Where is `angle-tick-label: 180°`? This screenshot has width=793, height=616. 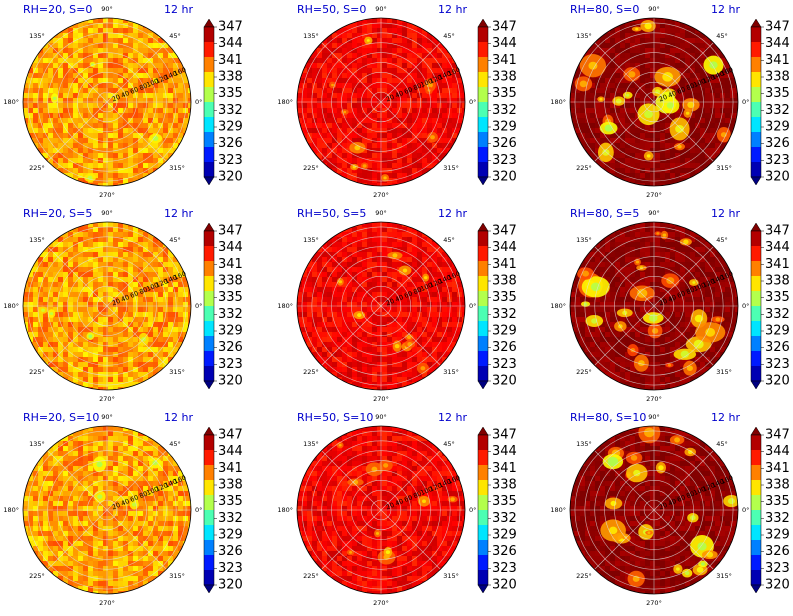 angle-tick-label: 180° is located at coordinates (11, 306).